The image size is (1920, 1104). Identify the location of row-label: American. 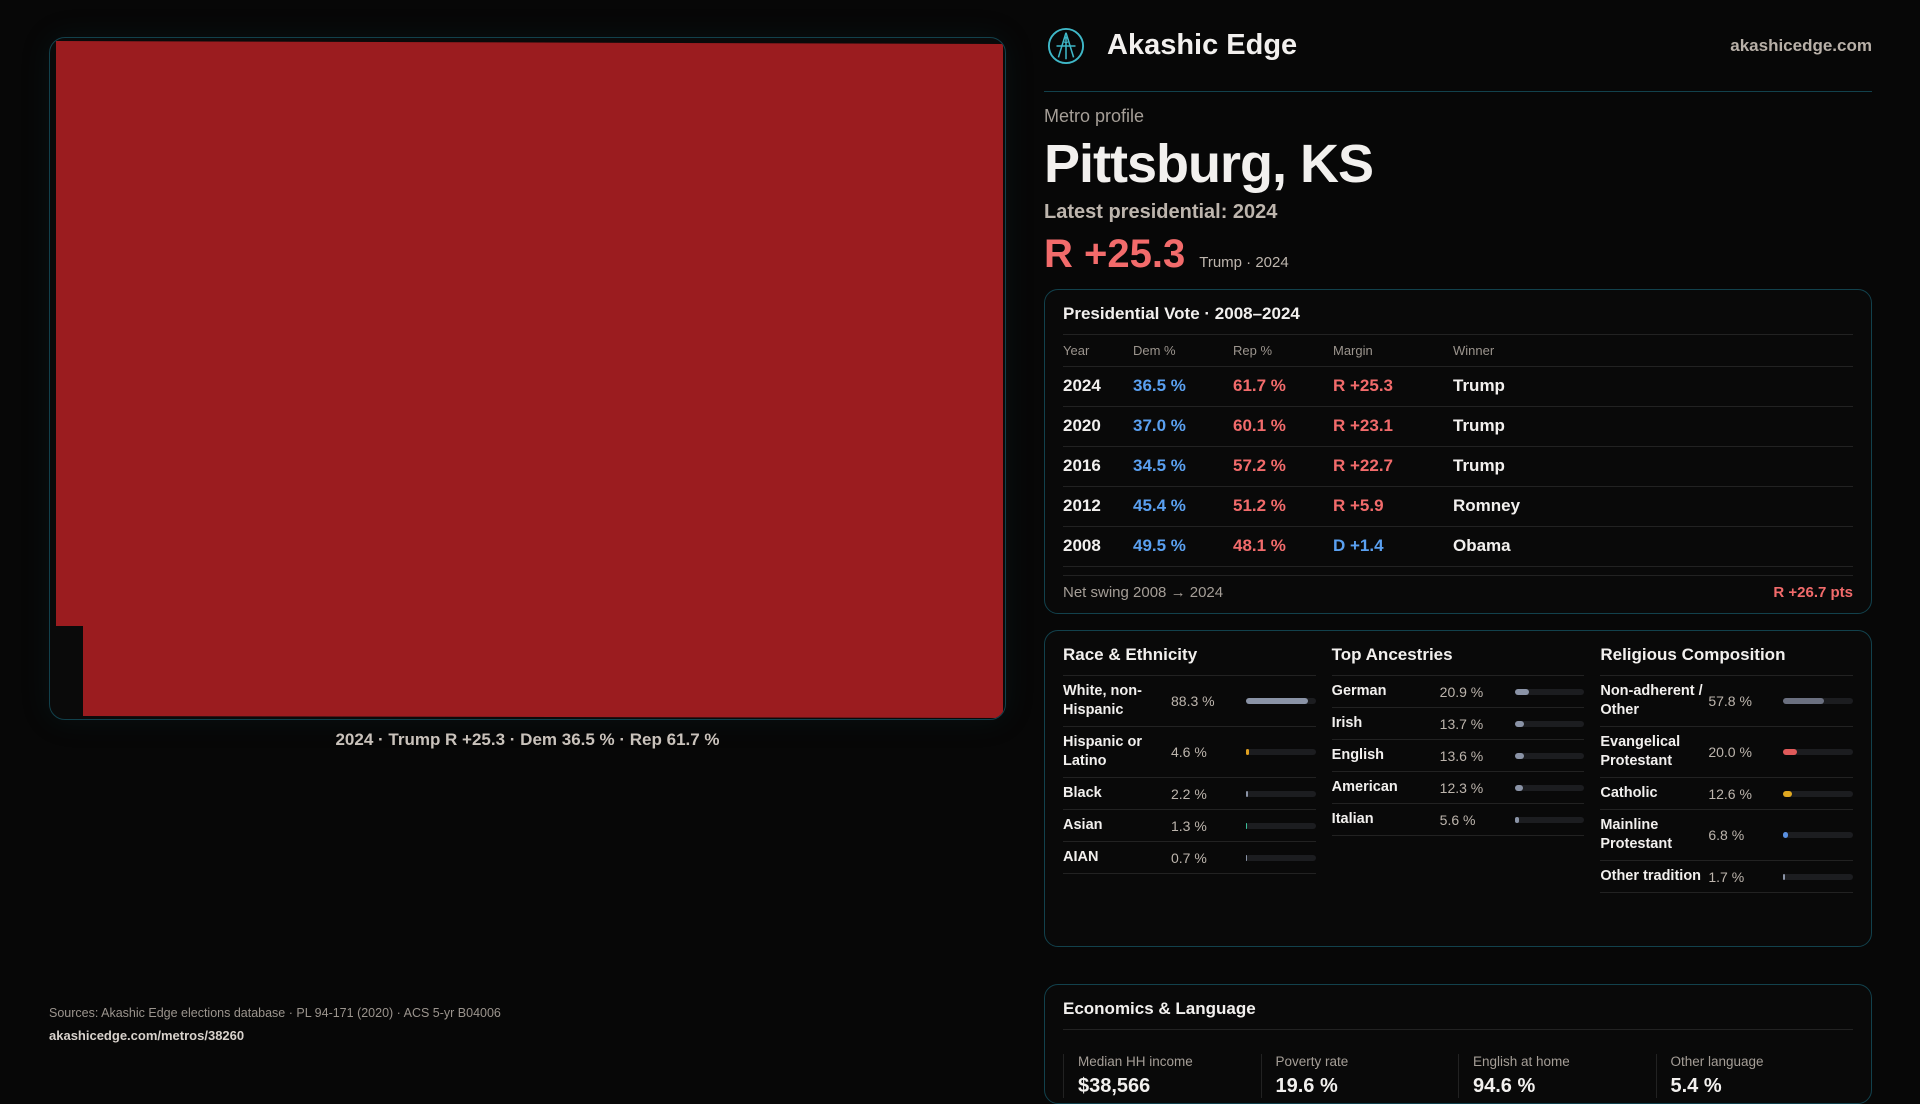
(1364, 787).